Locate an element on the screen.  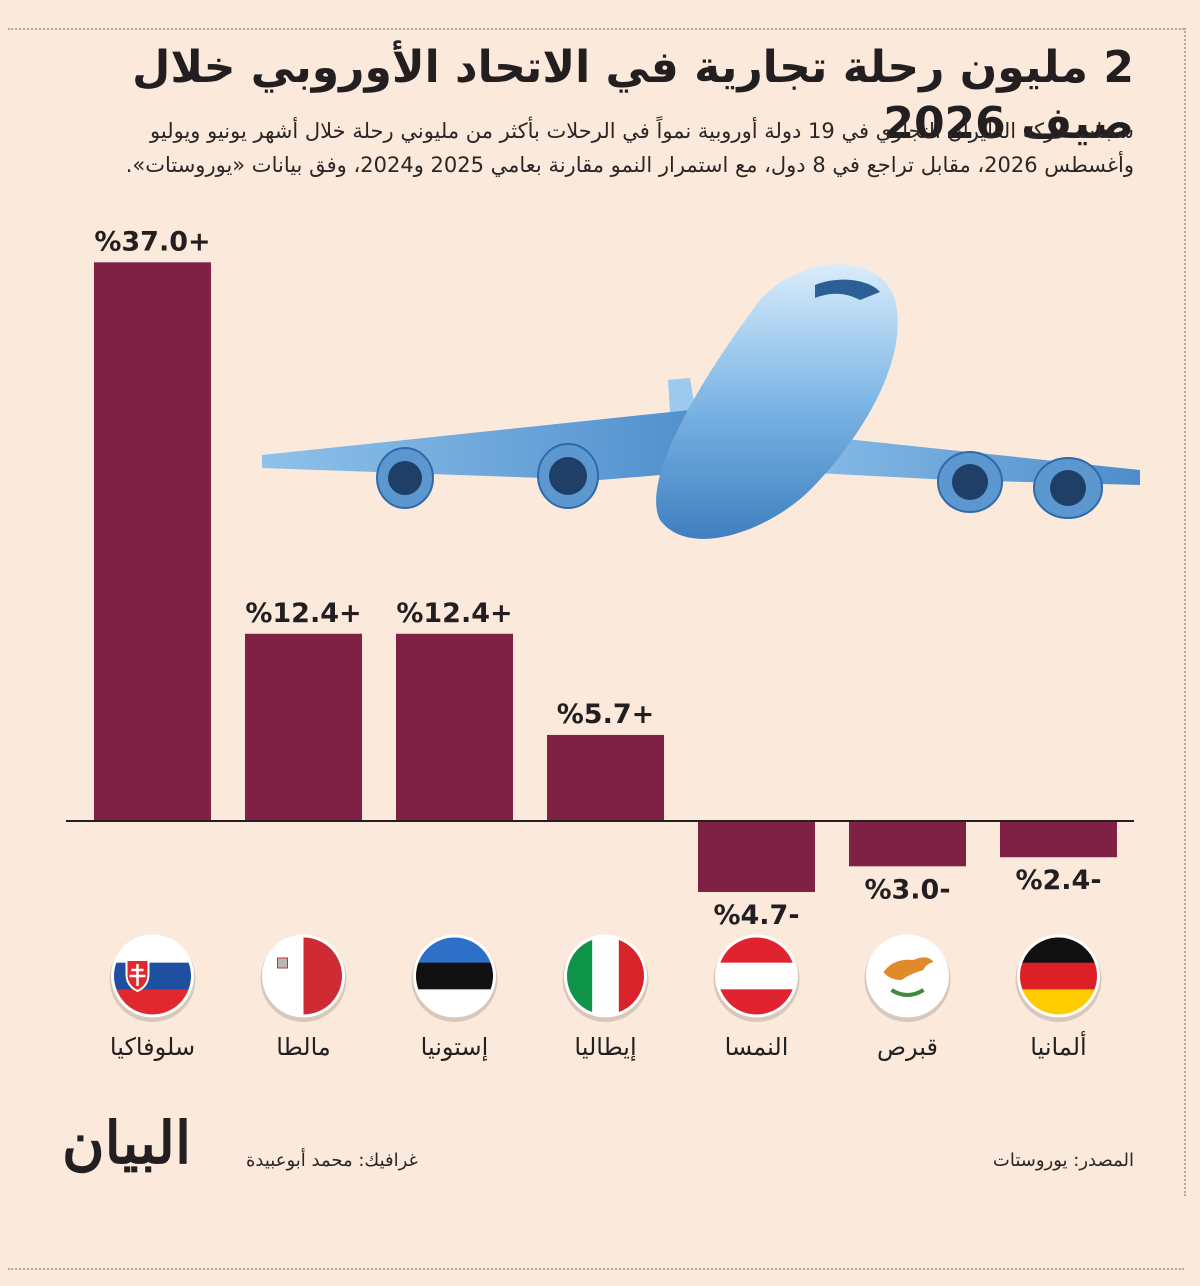
bar-data-label: %5.7+ is located at coordinates (606, 714).